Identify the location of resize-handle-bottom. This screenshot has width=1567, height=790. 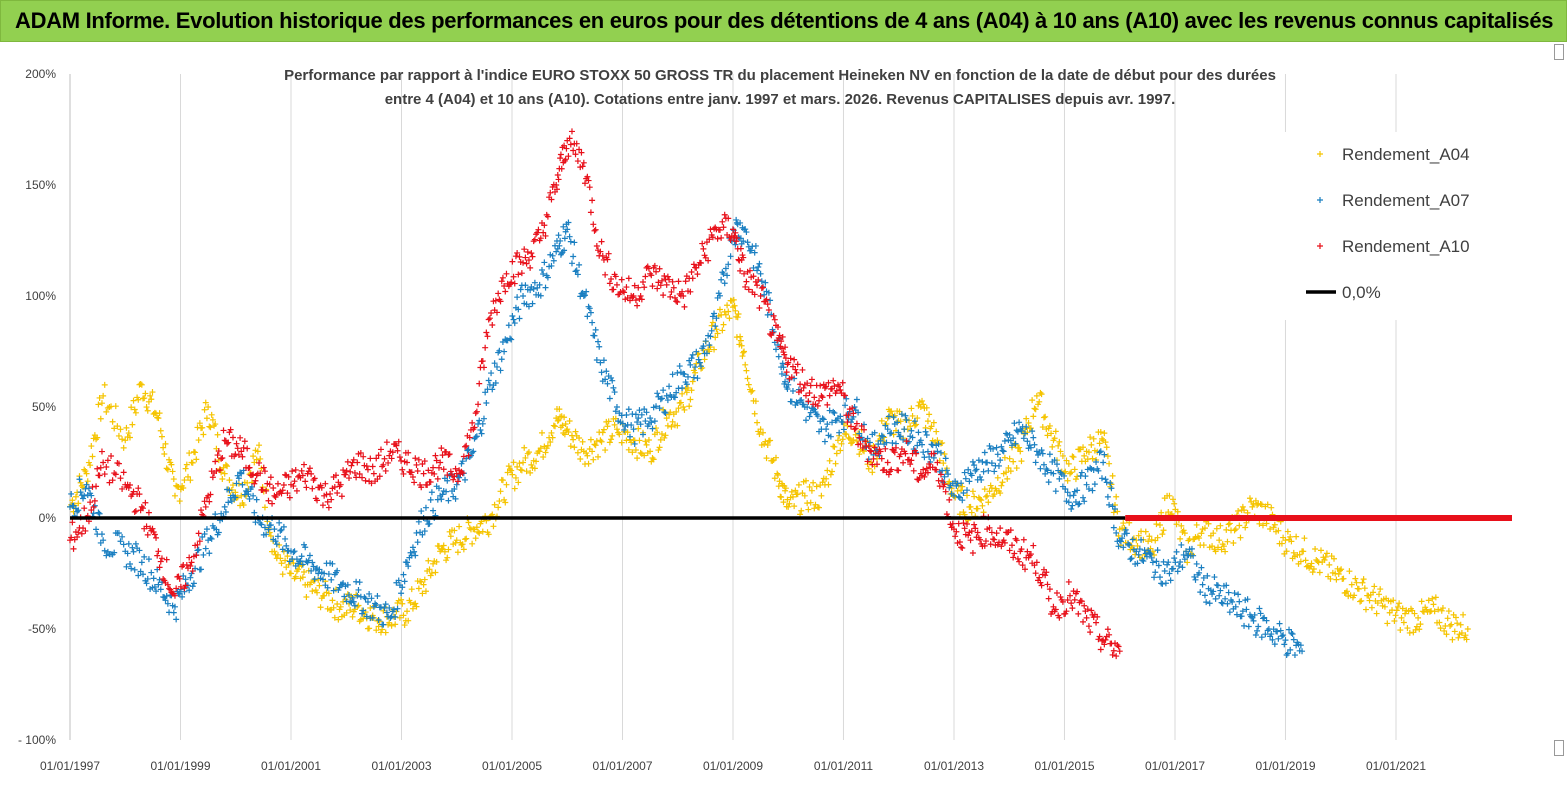
(1559, 748).